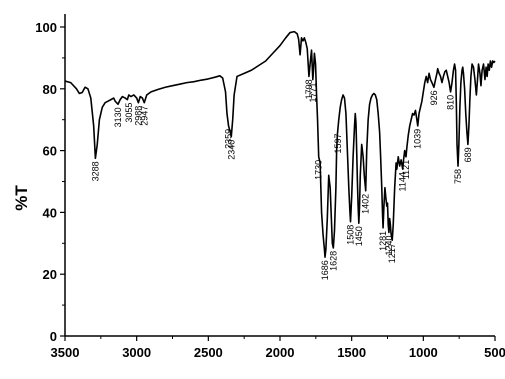 This screenshot has height=379, width=505. Describe the element at coordinates (231, 150) in the screenshot. I see `peak-label: 2340` at that location.